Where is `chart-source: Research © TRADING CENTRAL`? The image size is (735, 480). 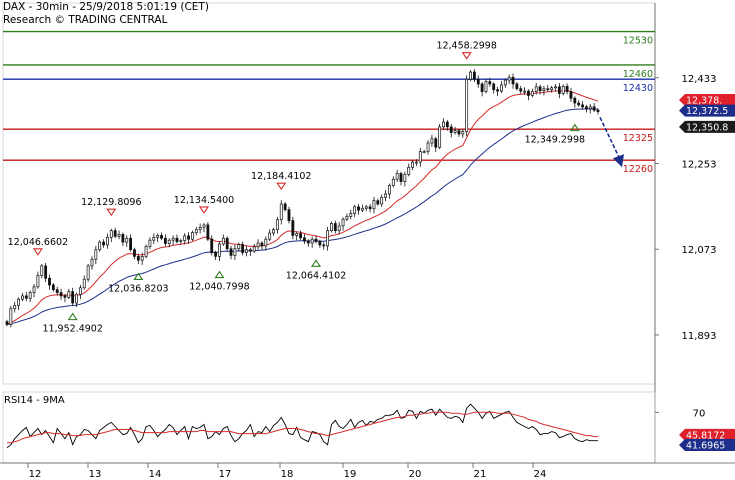
chart-source: Research © TRADING CENTRAL is located at coordinates (85, 20).